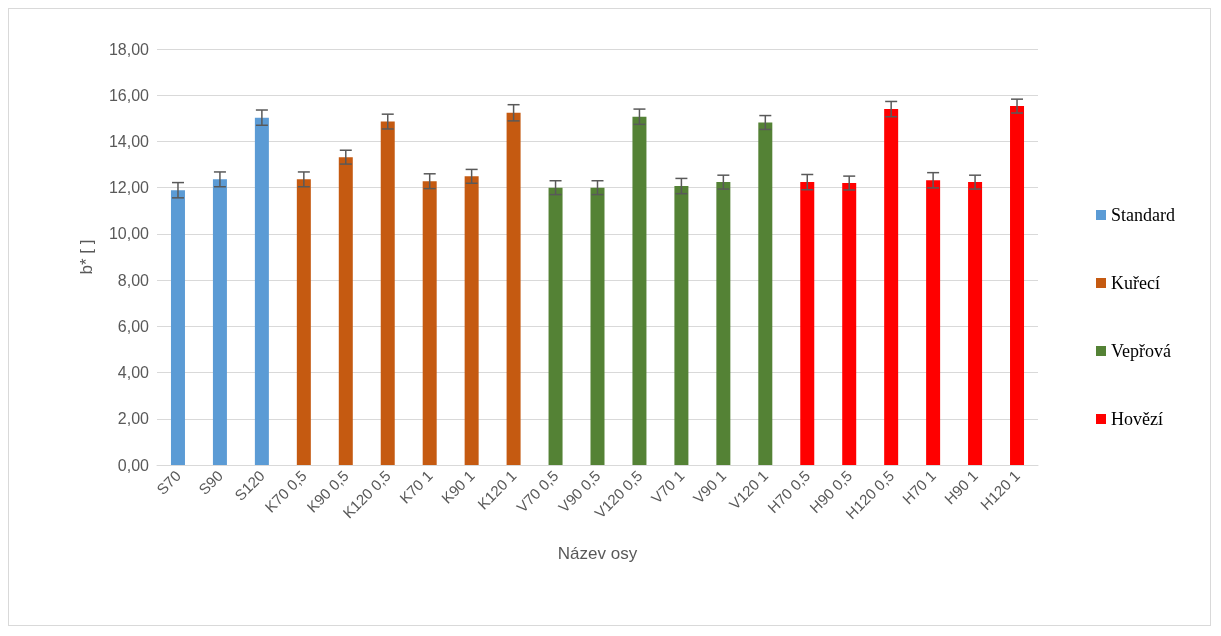 The height and width of the screenshot is (636, 1221). I want to click on y-tick-label: 0,00, so click(133, 465).